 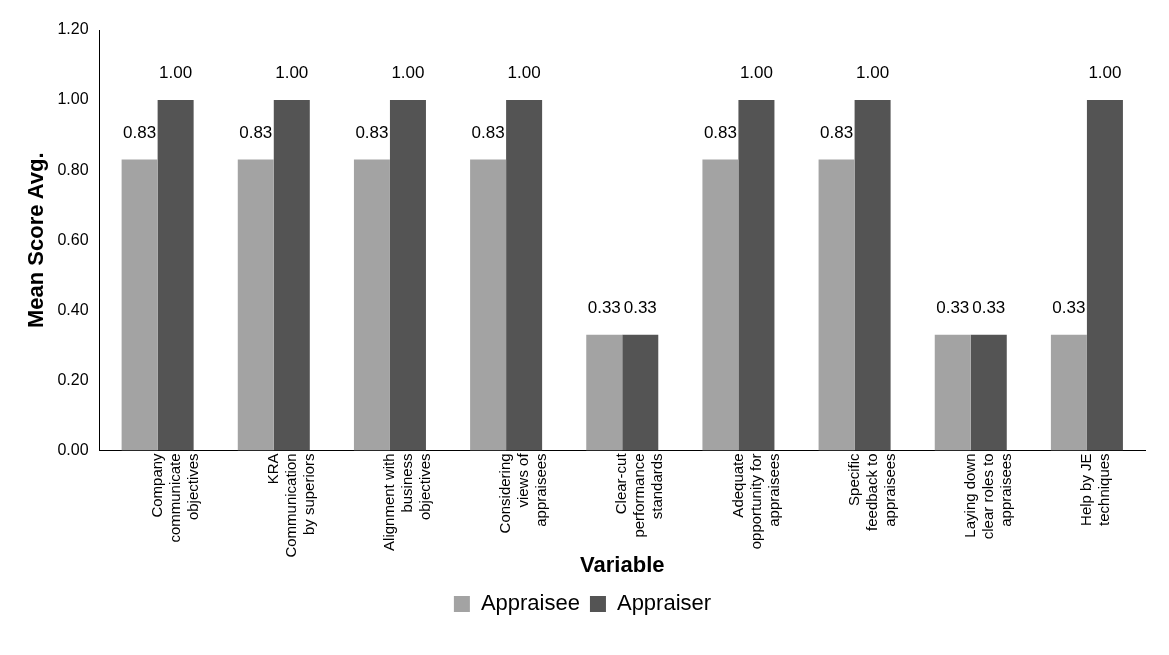 What do you see at coordinates (622, 564) in the screenshot?
I see `x-axis-title: Variable` at bounding box center [622, 564].